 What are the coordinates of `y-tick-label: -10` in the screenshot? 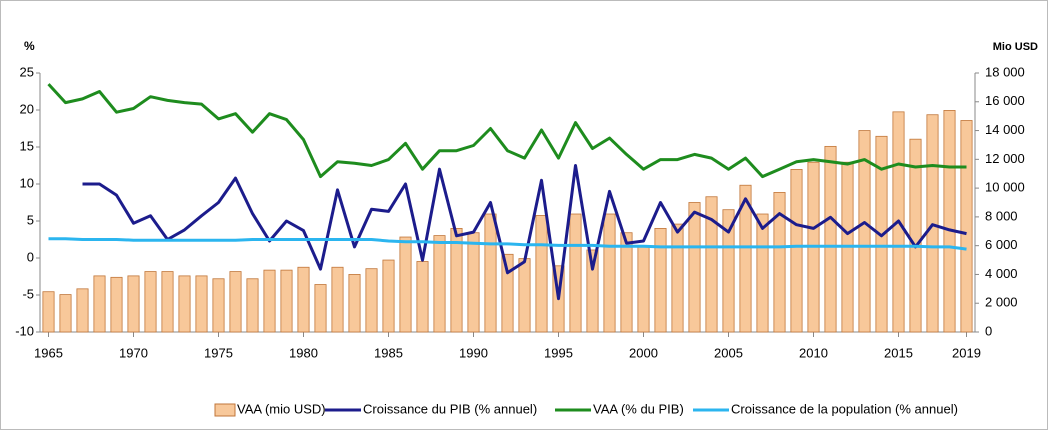 It's located at (24, 330).